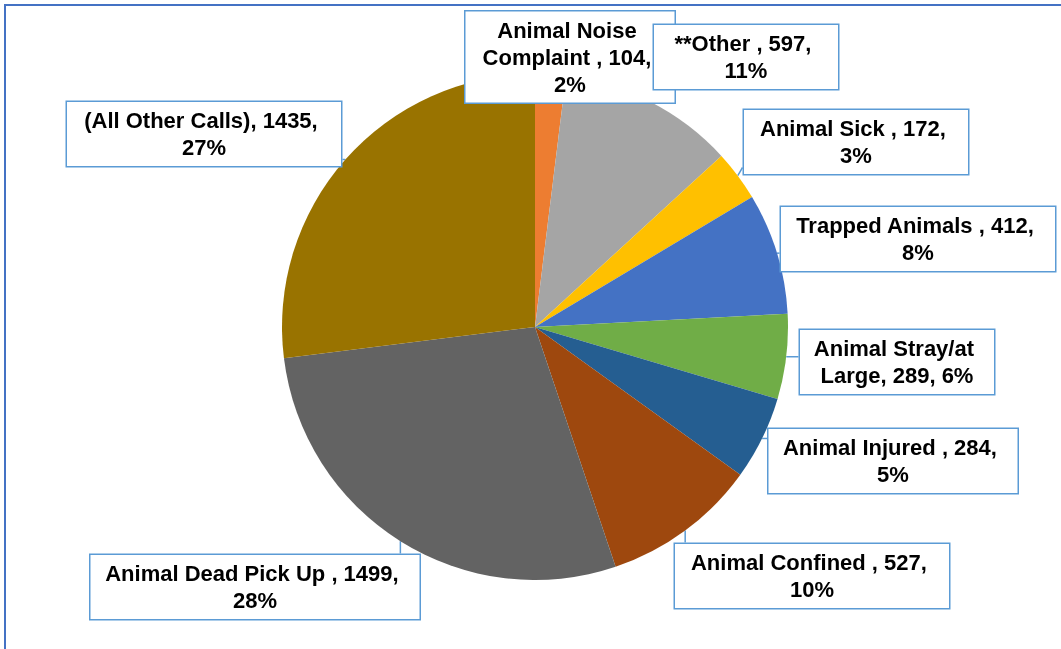 The height and width of the screenshot is (649, 1061). What do you see at coordinates (570, 57) in the screenshot?
I see `slice-label: Animal Noise Complaint , 104, 2%` at bounding box center [570, 57].